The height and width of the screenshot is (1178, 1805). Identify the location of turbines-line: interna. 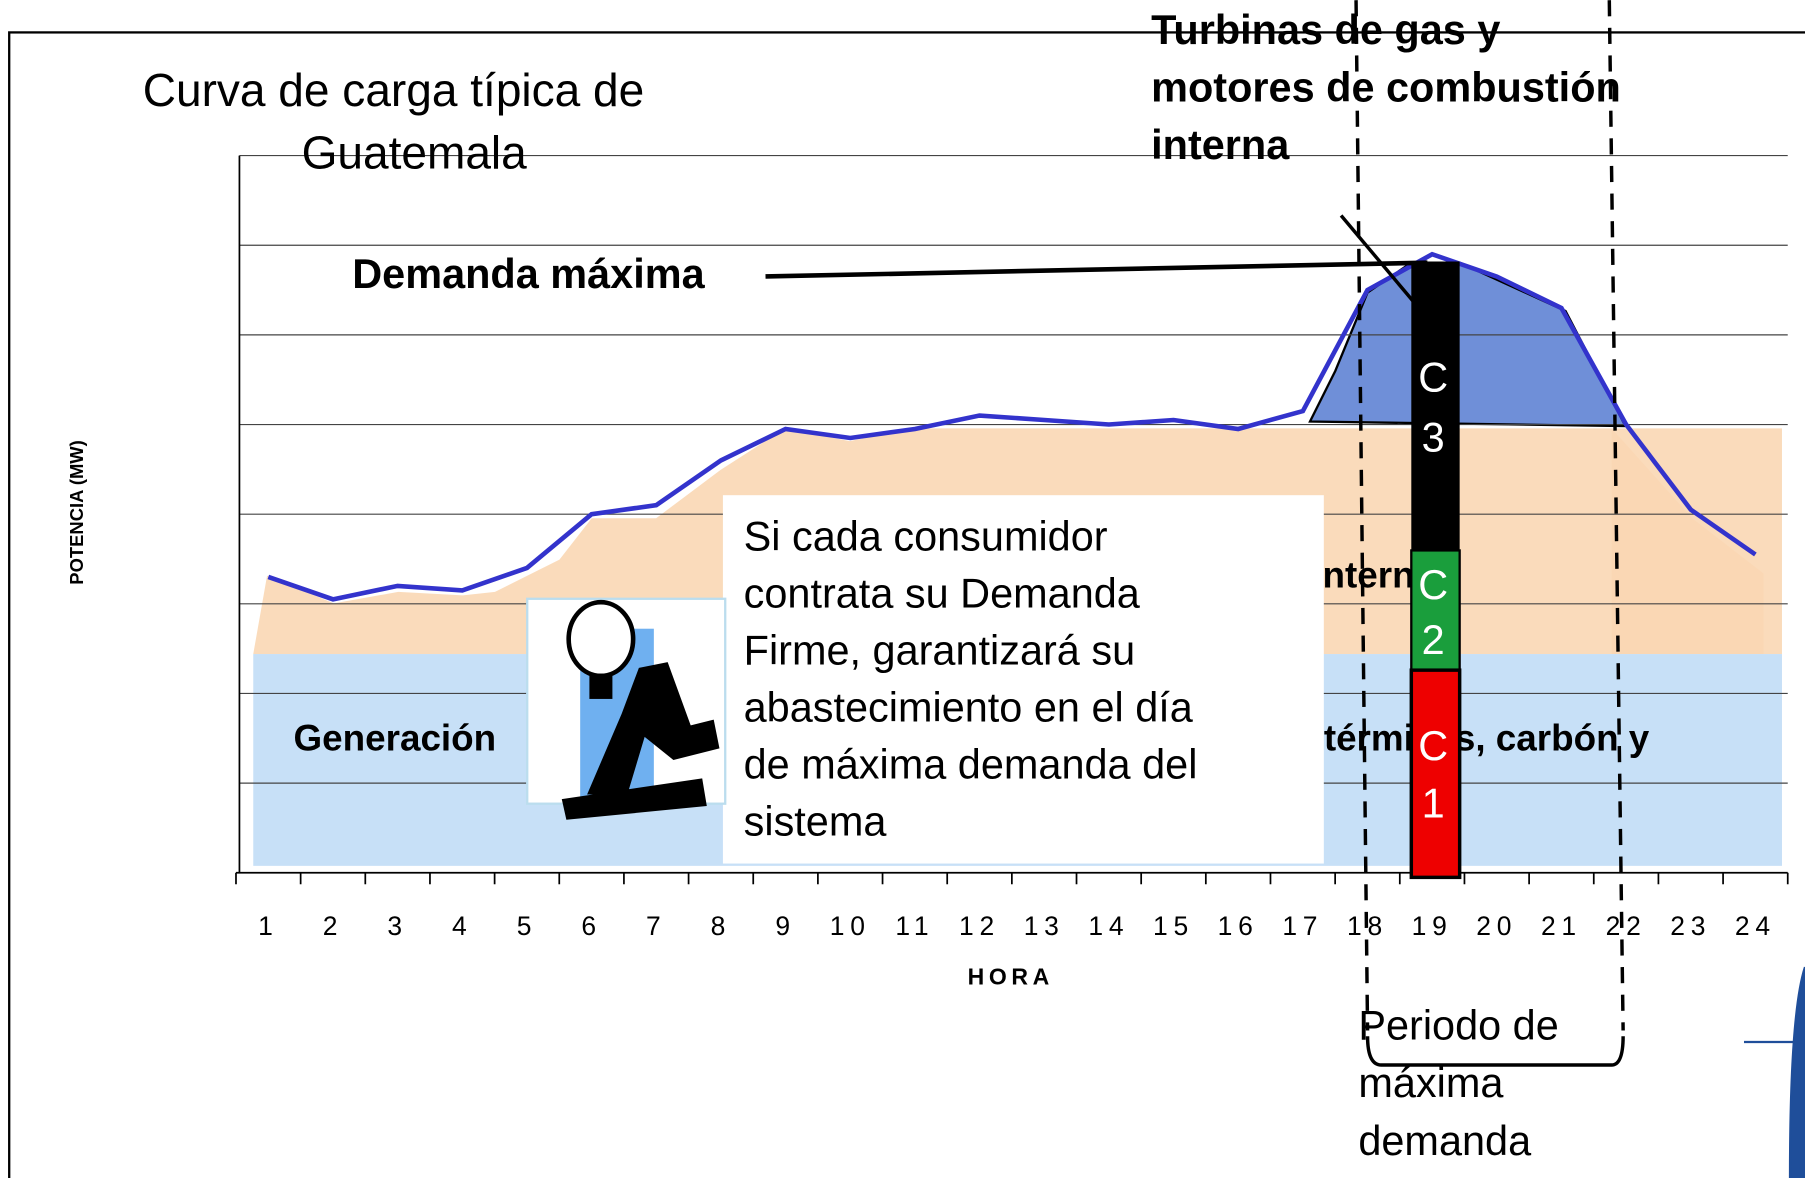
(1220, 144).